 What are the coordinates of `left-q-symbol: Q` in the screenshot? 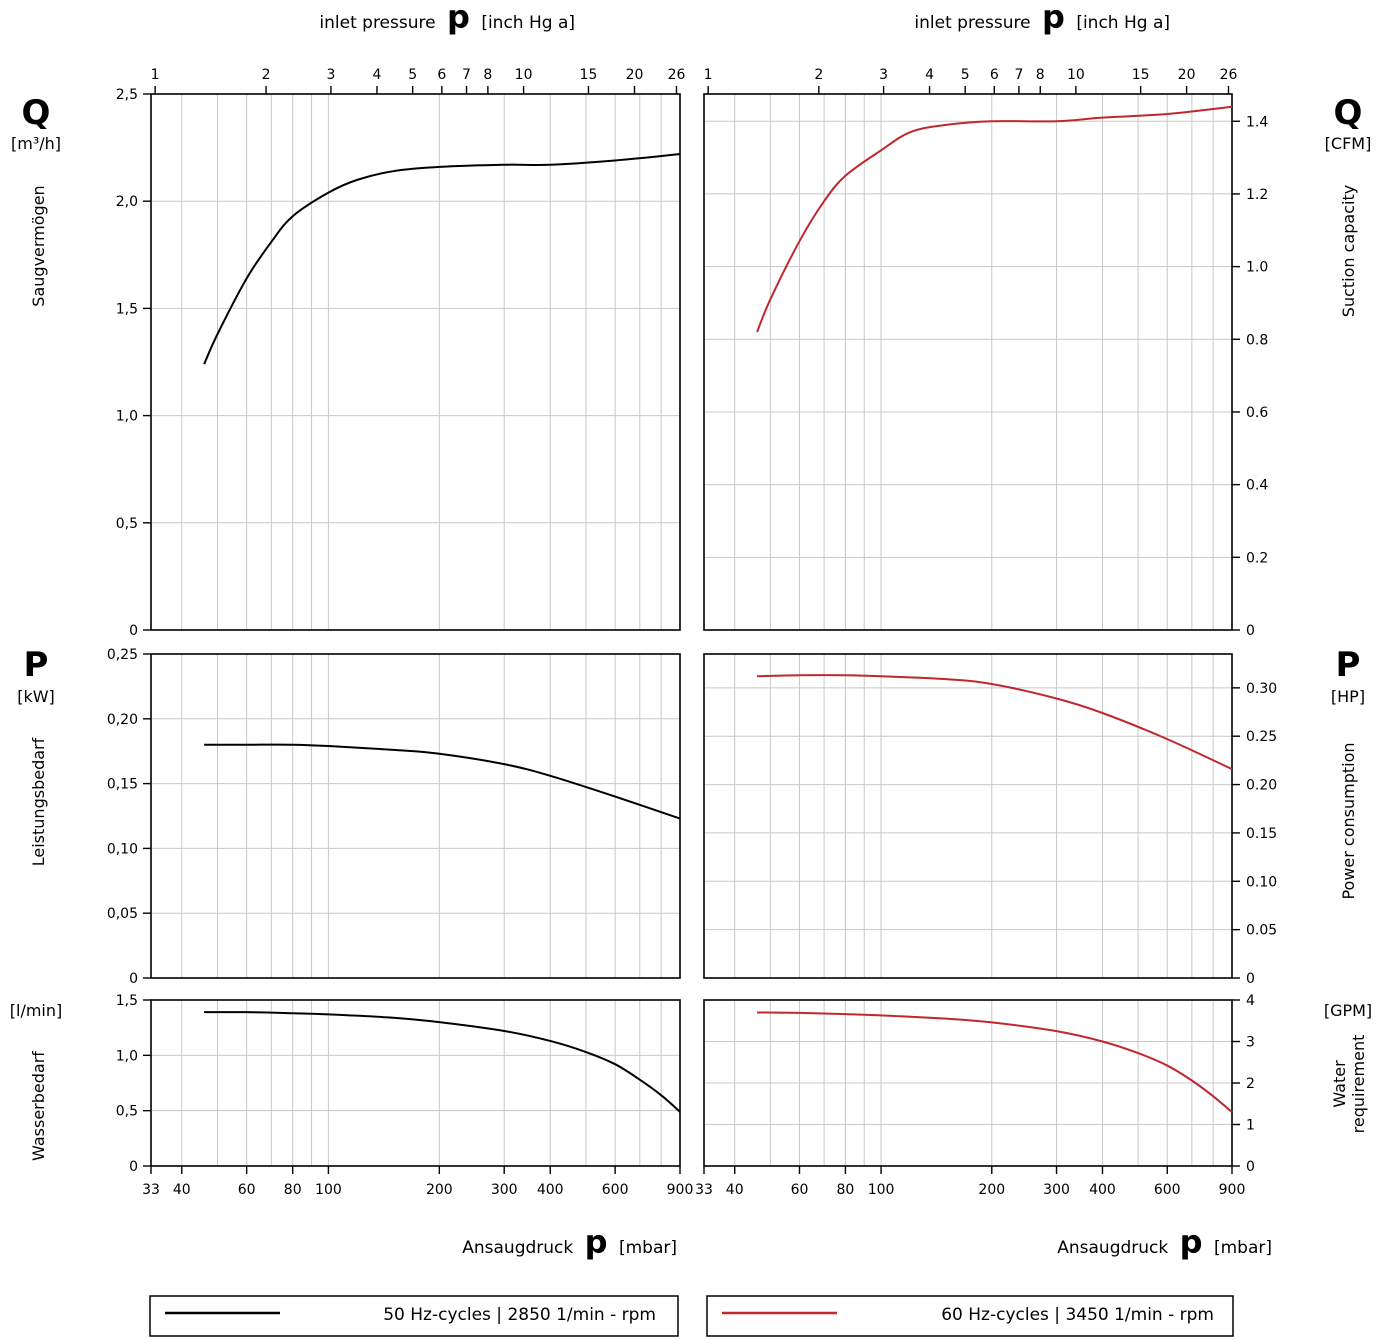 It's located at (36, 113).